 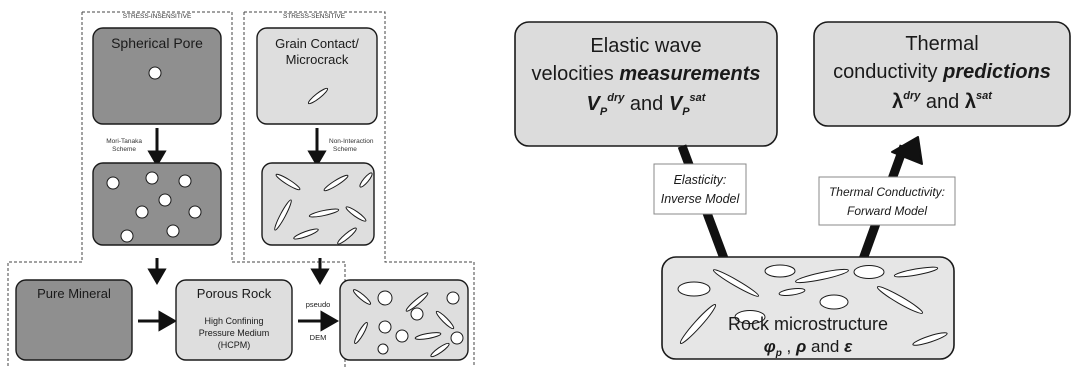 I want to click on dem-label: DEM, so click(x=318, y=337).